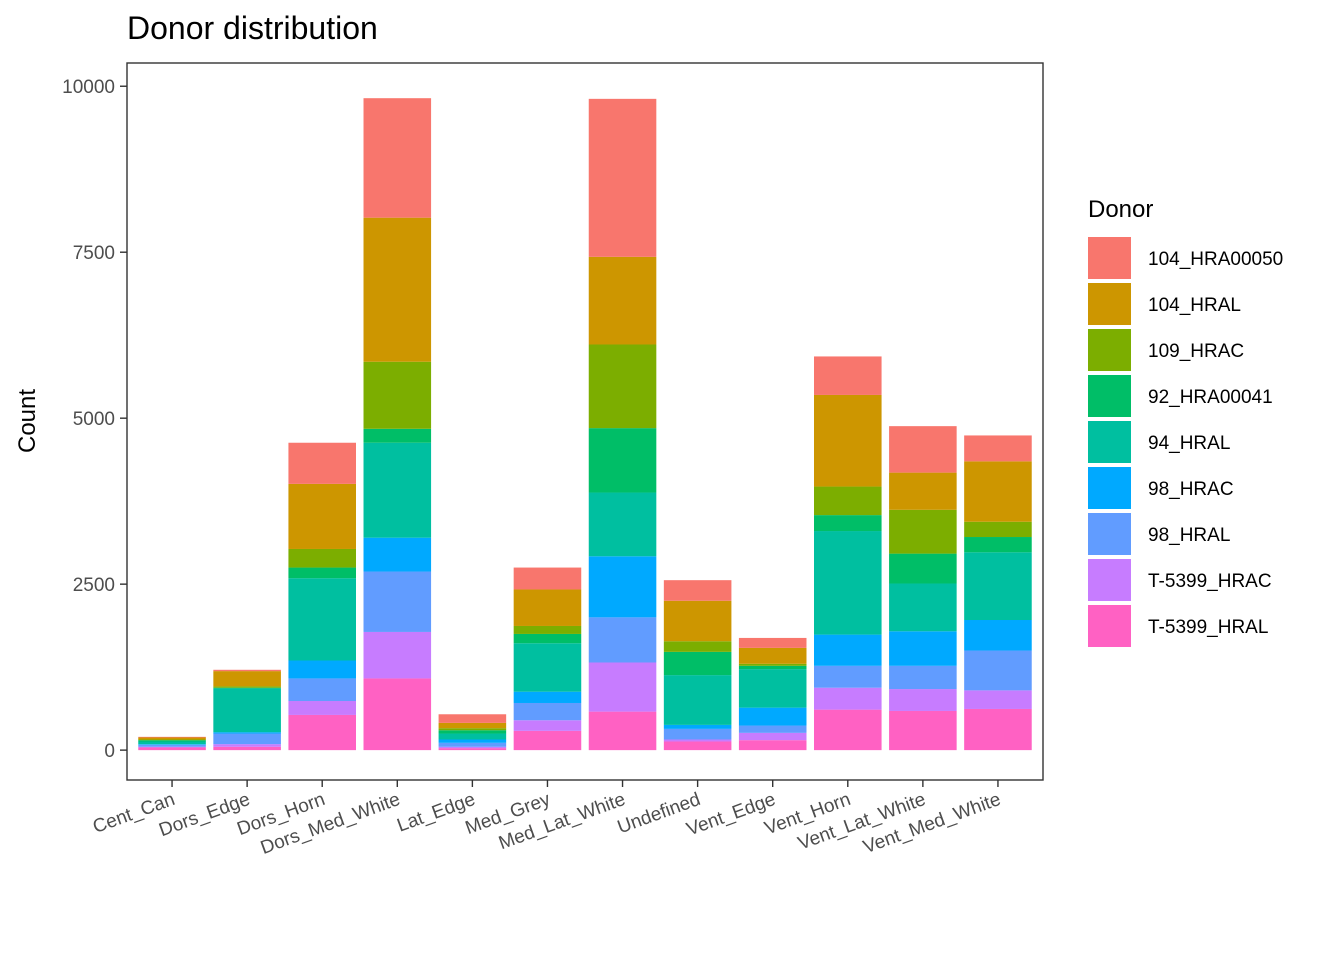  What do you see at coordinates (94, 585) in the screenshot?
I see `y-tick-label: 2500` at bounding box center [94, 585].